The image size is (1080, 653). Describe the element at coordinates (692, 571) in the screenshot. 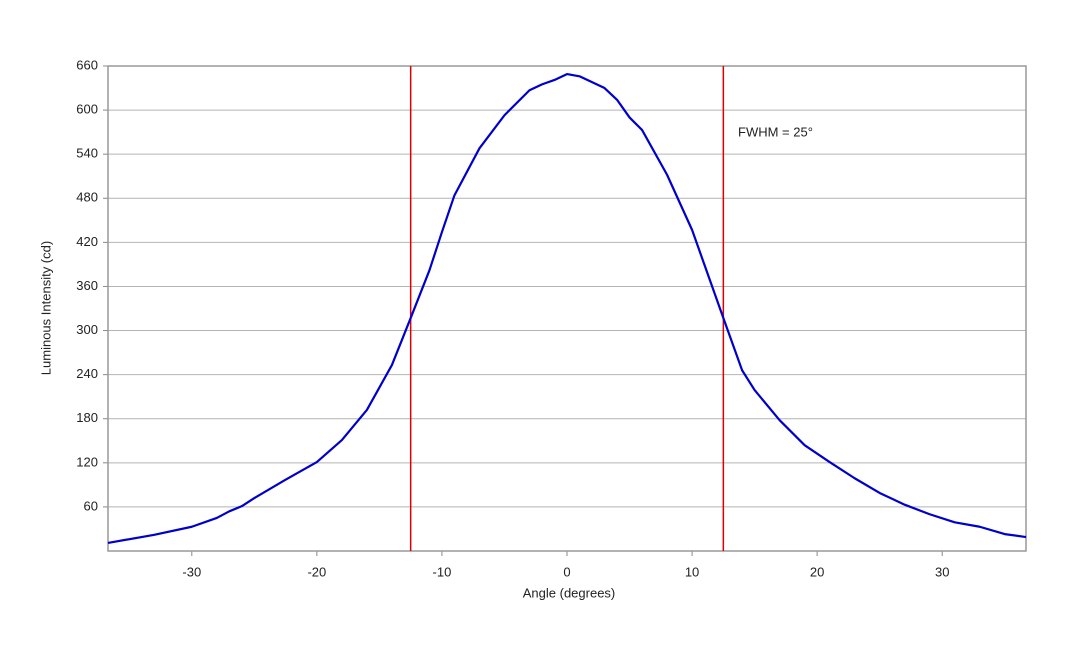

I see `x-tick-label: 10` at that location.